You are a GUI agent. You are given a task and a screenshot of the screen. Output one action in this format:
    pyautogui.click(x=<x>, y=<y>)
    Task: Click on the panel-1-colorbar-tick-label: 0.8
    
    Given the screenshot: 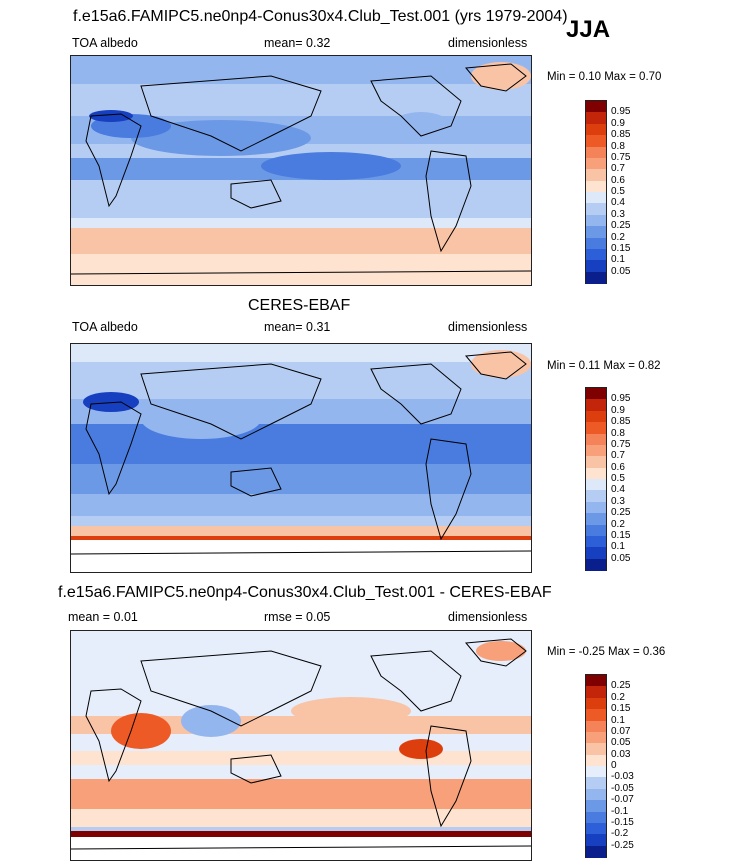 What is the action you would take?
    pyautogui.click(x=618, y=146)
    